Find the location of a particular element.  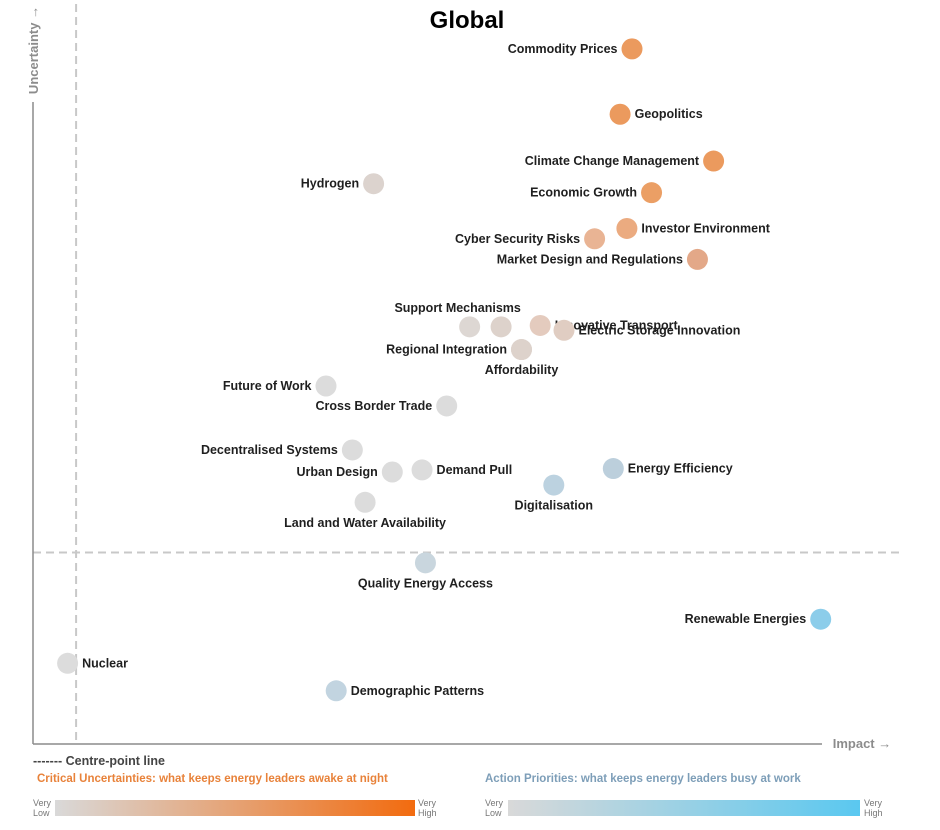

data-label: Demand Pull is located at coordinates (475, 470).